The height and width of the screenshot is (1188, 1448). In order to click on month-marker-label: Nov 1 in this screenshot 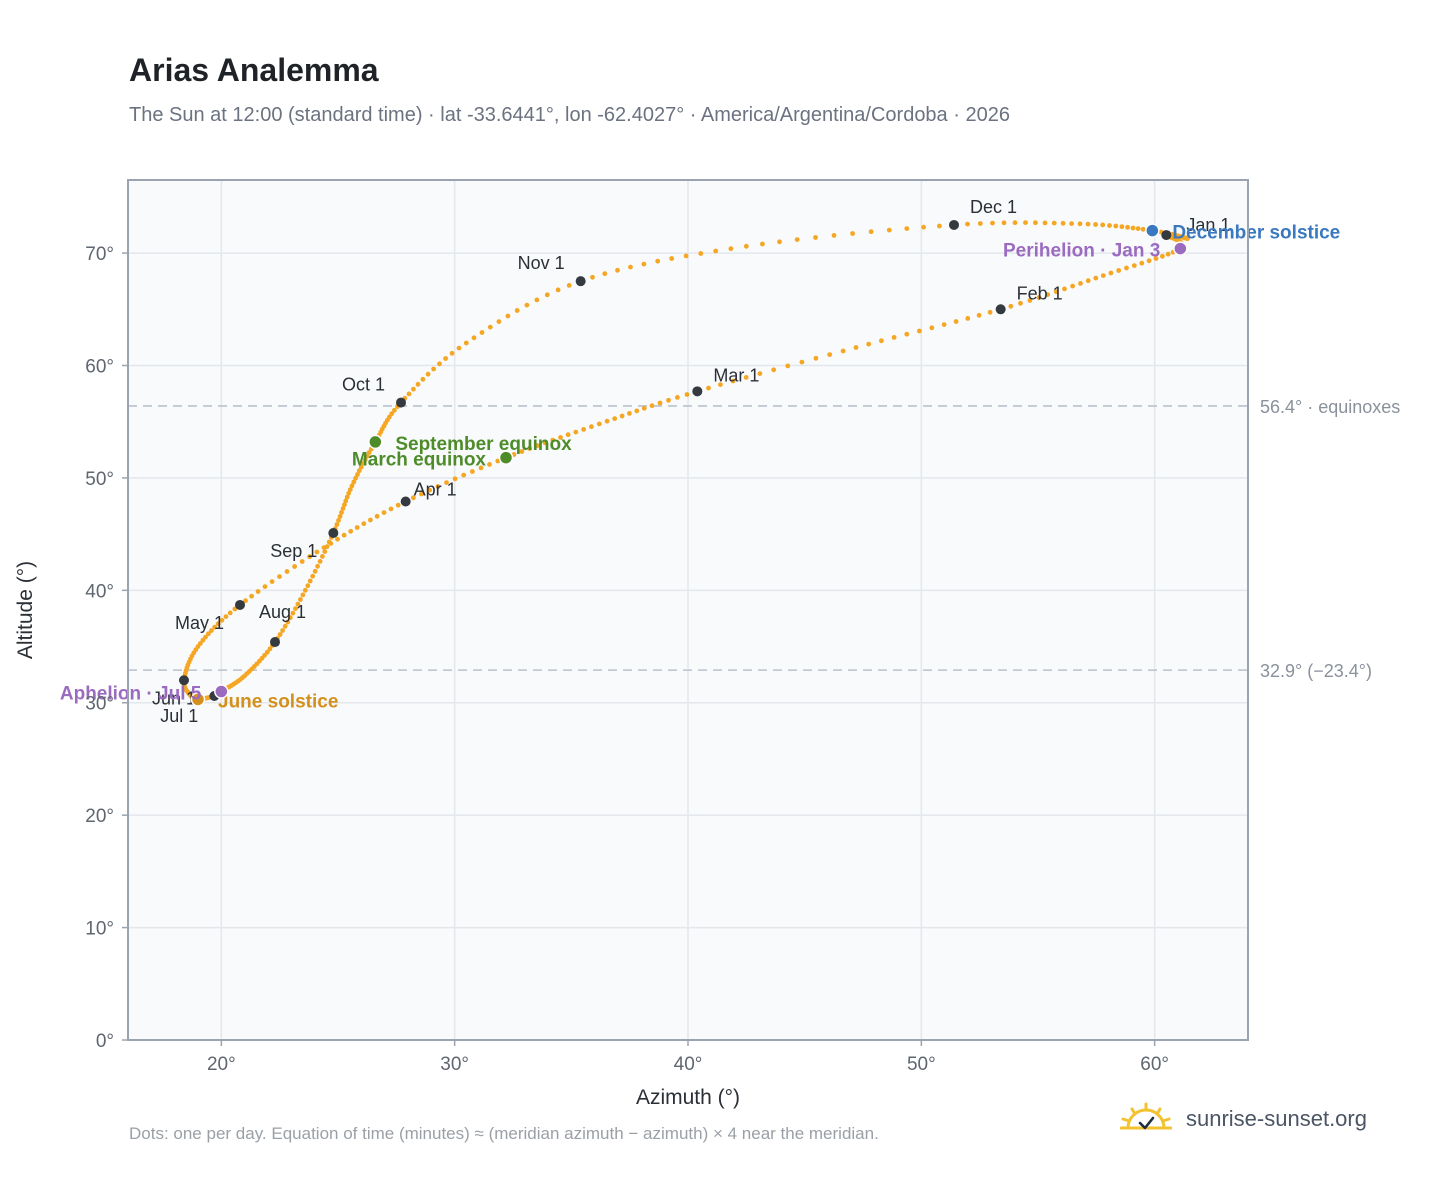, I will do `click(541, 263)`.